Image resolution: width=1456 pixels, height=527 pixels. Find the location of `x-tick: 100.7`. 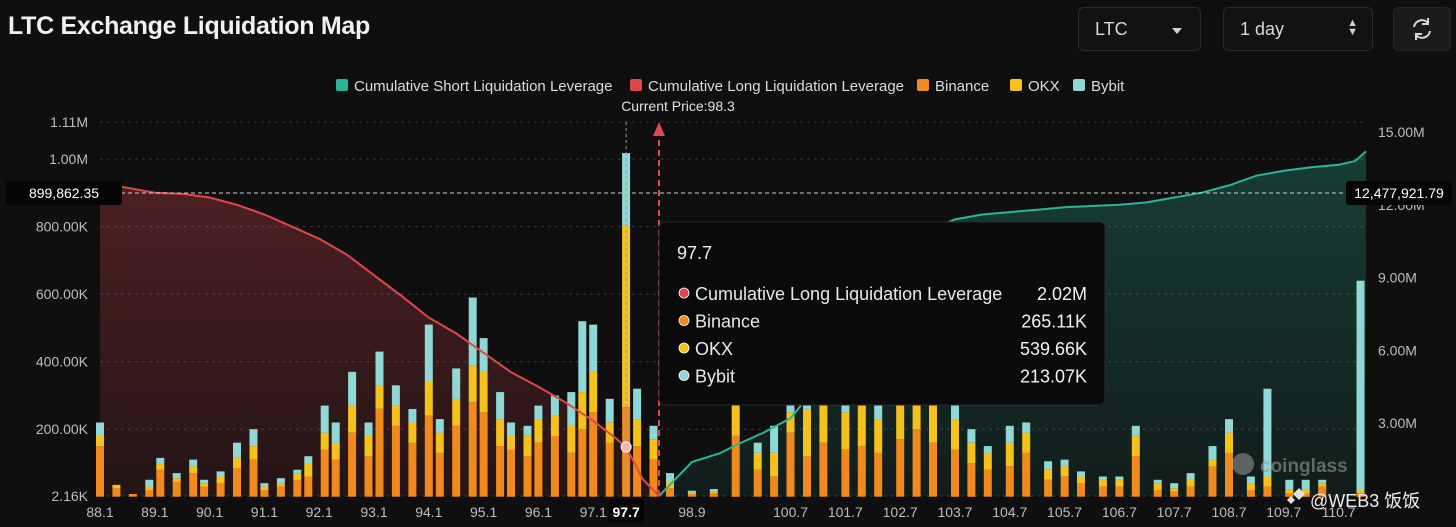

x-tick: 100.7 is located at coordinates (790, 512).